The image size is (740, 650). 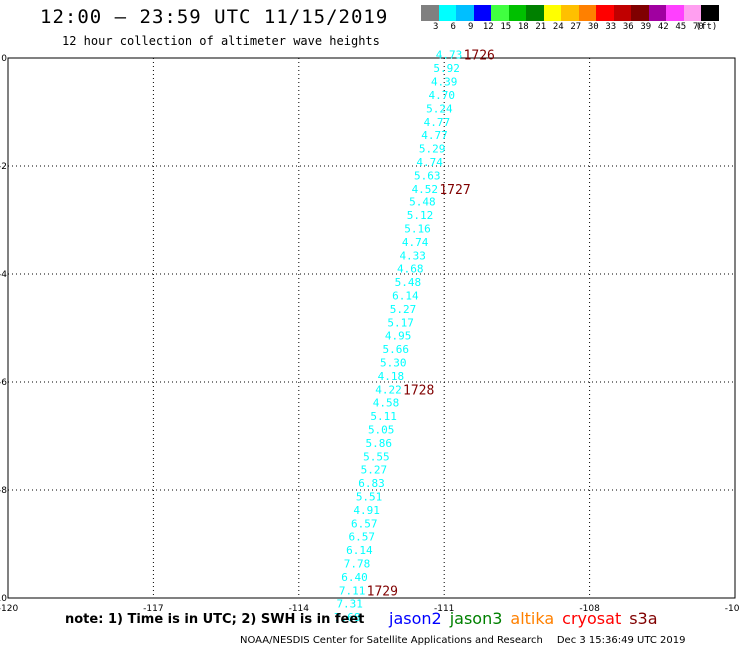 I want to click on pass-time-label: 1727, so click(x=454, y=190).